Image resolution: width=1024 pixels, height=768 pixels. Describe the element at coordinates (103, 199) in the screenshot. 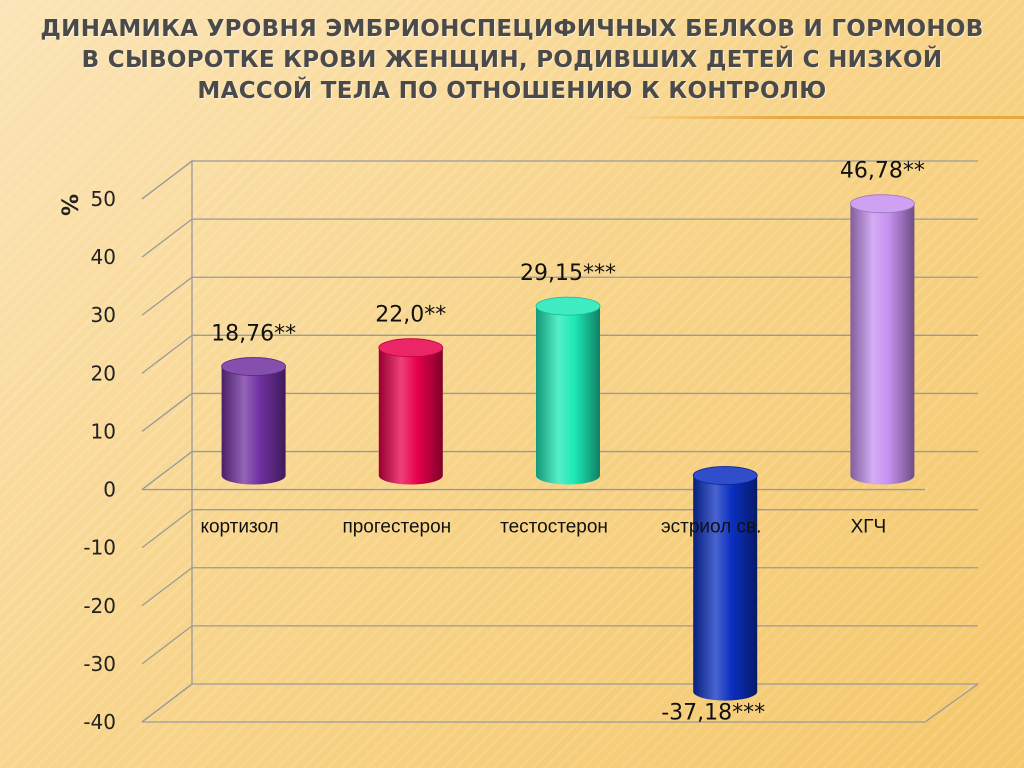

I see `y-tick-label: 50` at that location.